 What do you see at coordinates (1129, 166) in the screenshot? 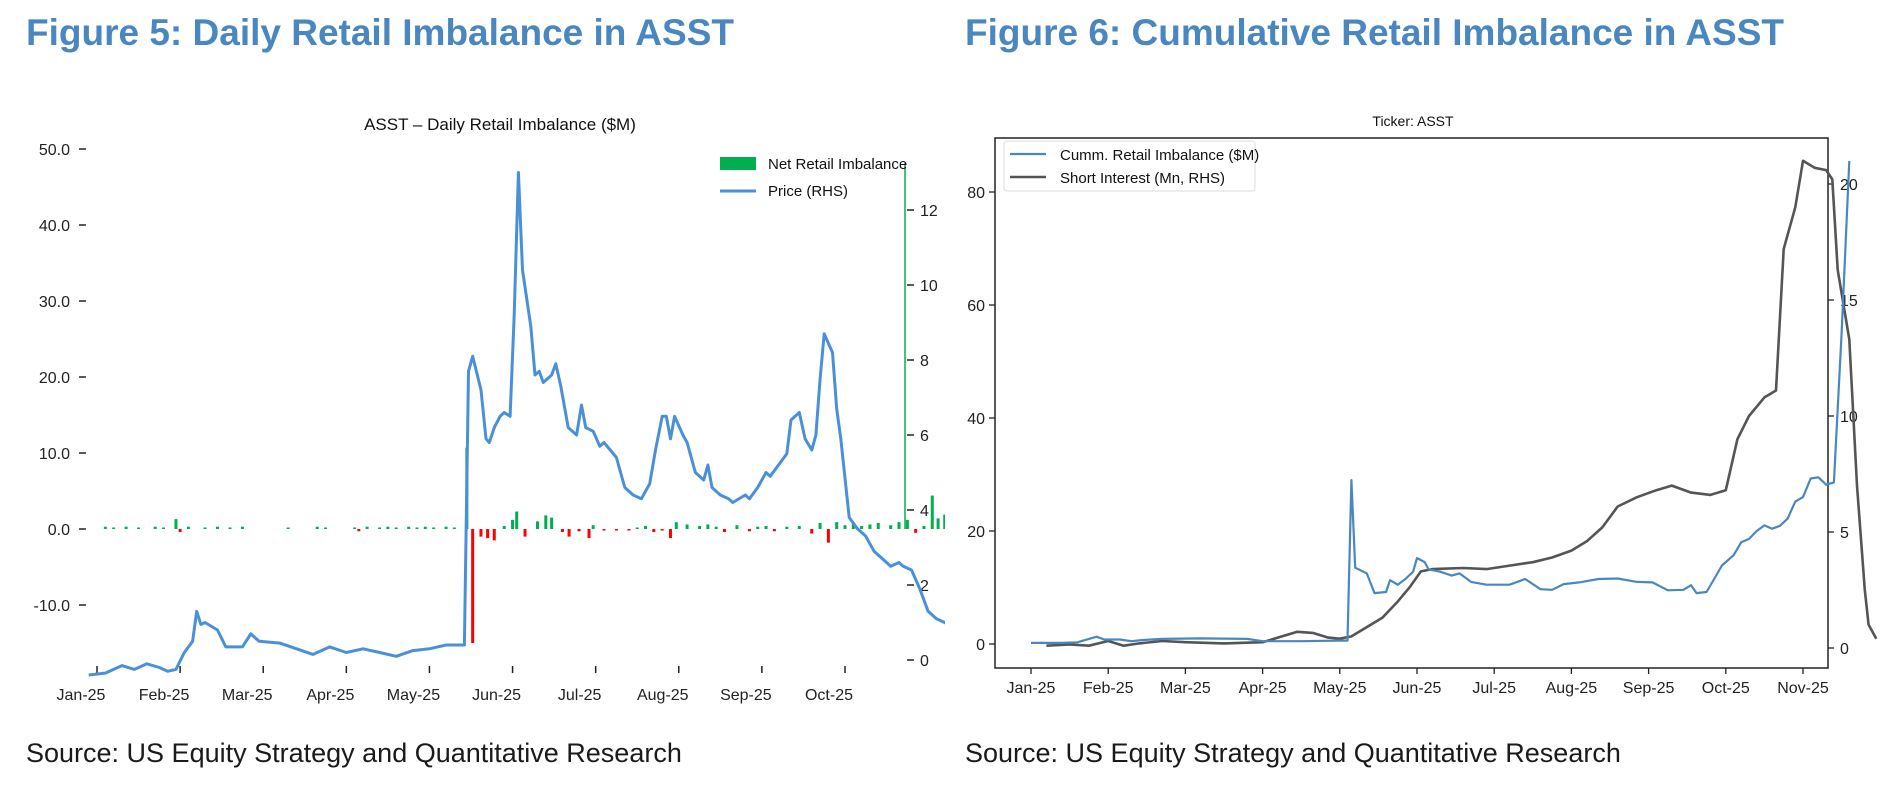
I see `legend-box` at bounding box center [1129, 166].